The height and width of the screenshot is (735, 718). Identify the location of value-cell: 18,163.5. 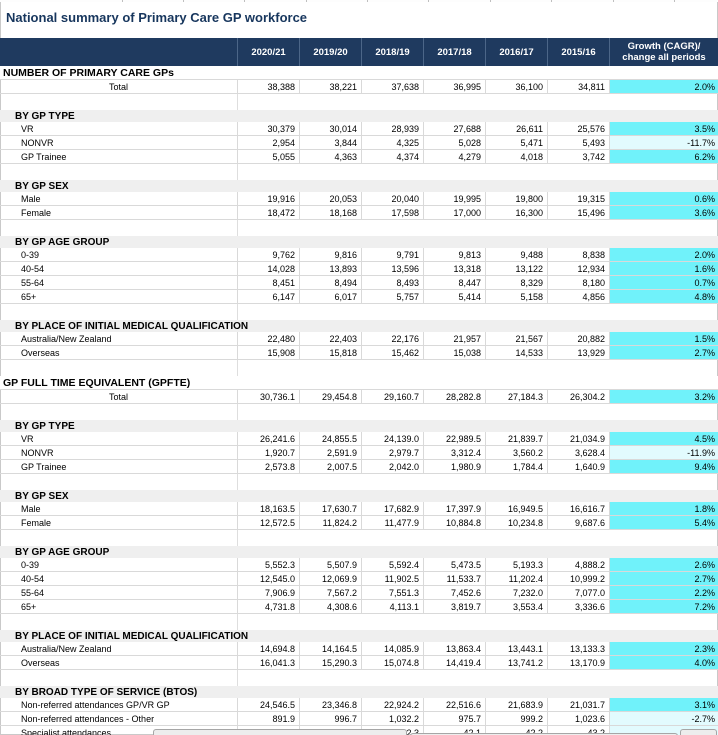
(269, 509).